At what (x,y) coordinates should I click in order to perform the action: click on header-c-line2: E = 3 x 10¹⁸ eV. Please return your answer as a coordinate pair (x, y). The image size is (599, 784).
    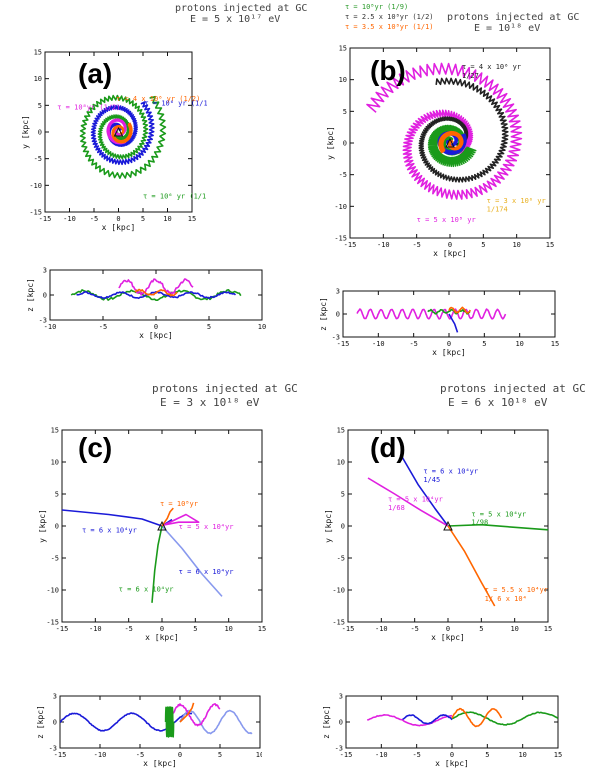
    Looking at the image, I should click on (210, 402).